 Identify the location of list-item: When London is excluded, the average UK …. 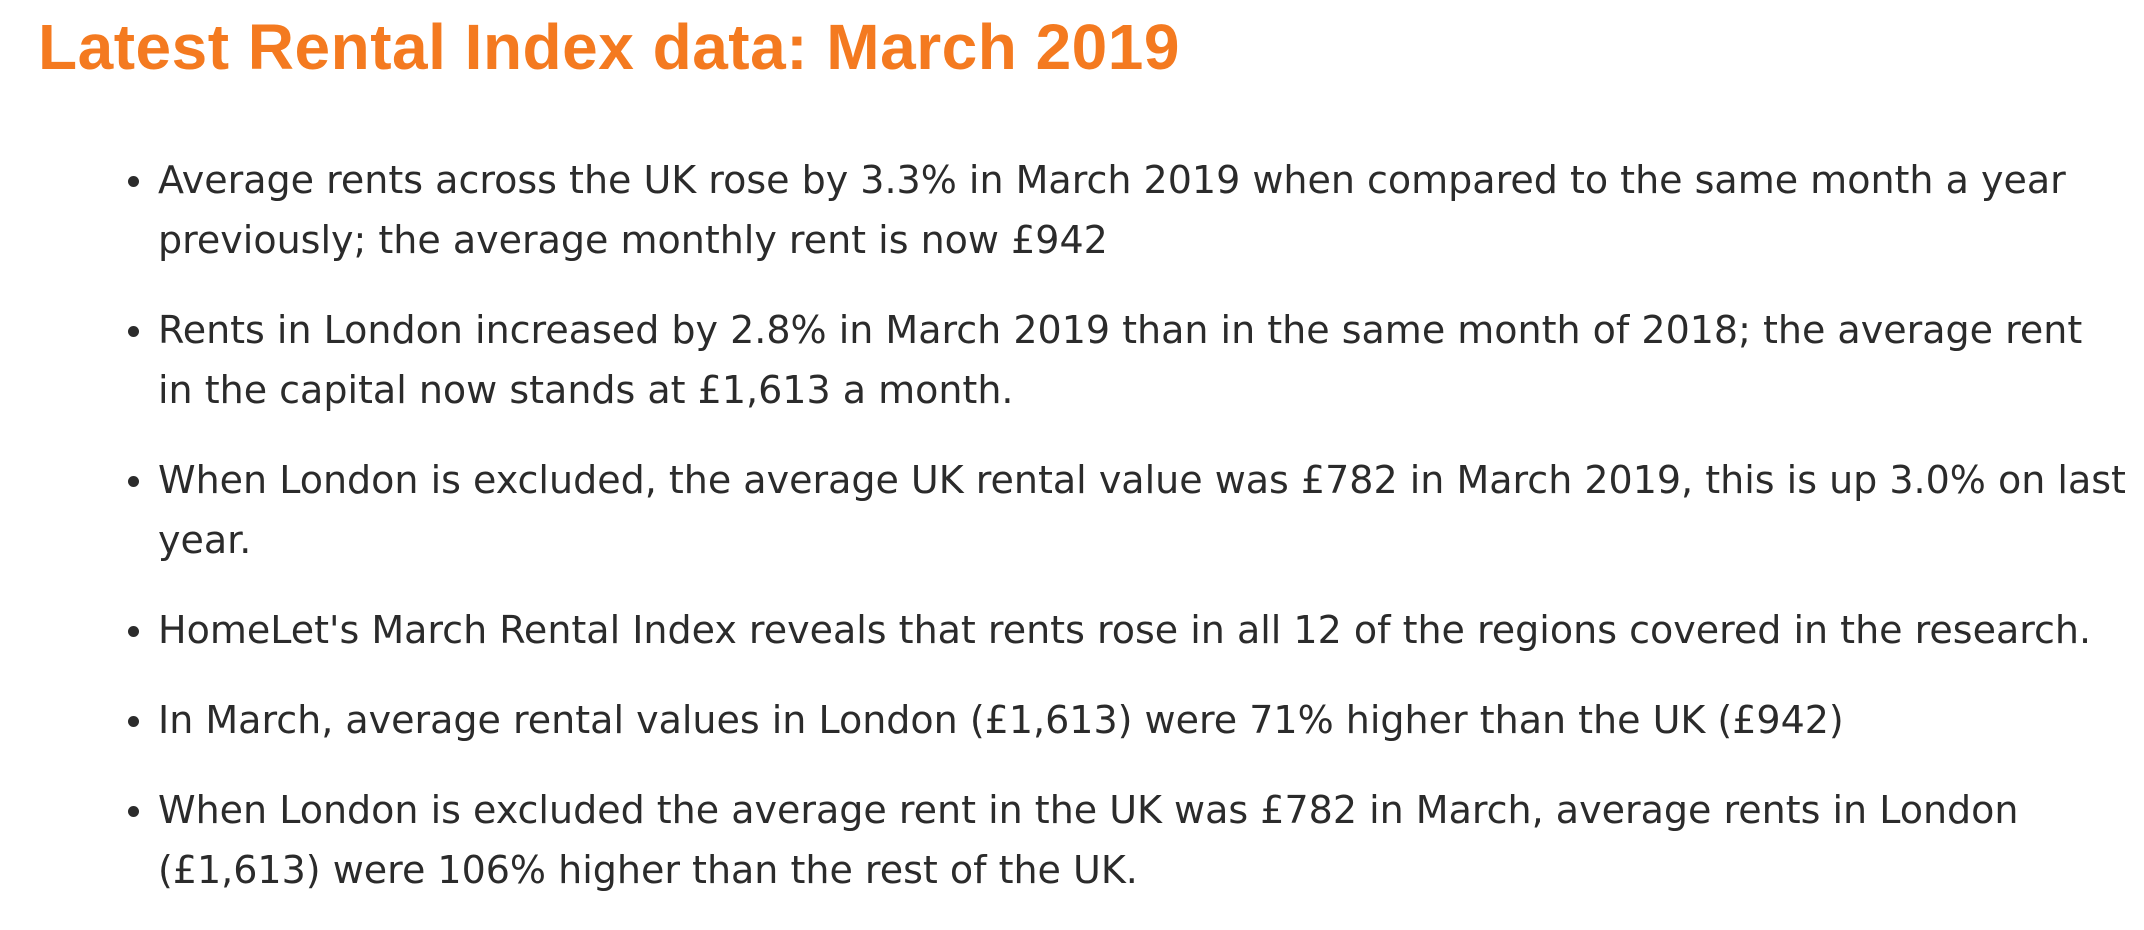
(1128, 510).